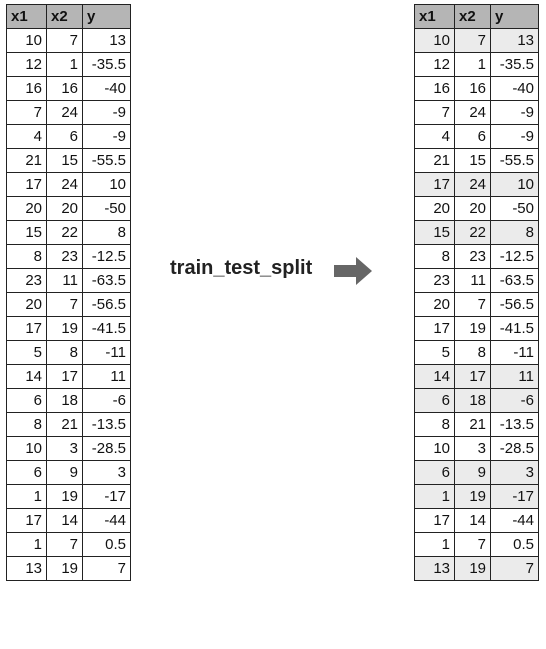 This screenshot has width=546, height=649. I want to click on cell-y: -55.5, so click(514, 160).